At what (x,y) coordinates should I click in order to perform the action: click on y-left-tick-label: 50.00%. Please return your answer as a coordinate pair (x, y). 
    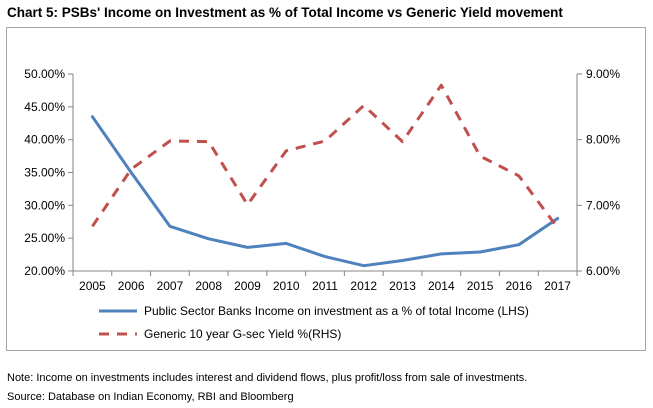
    Looking at the image, I should click on (44, 74).